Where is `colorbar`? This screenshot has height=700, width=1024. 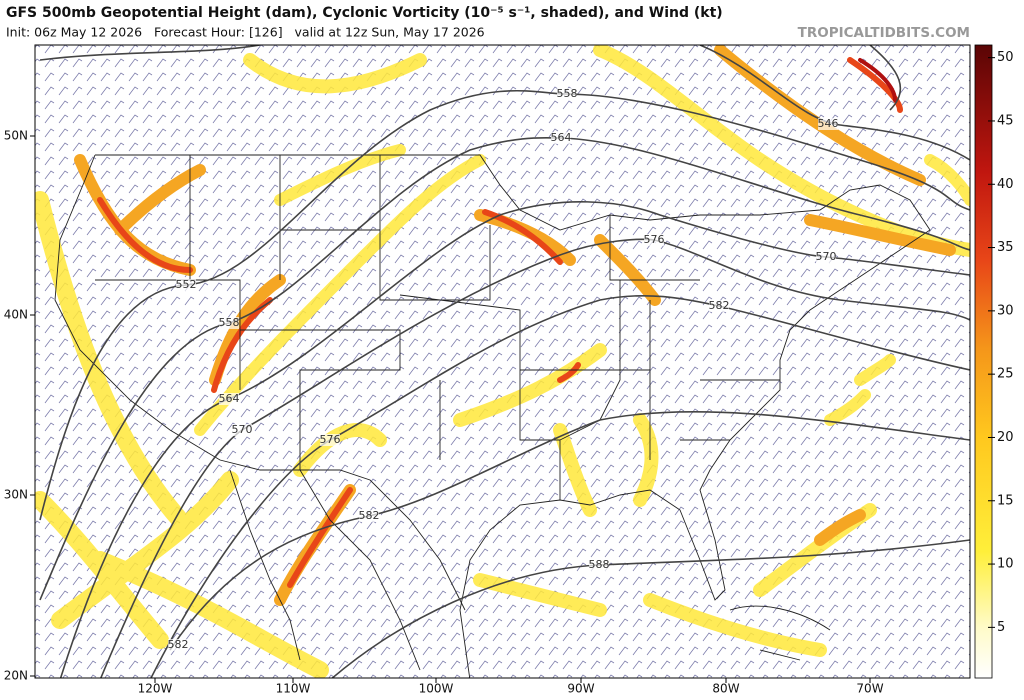 colorbar is located at coordinates (983, 361).